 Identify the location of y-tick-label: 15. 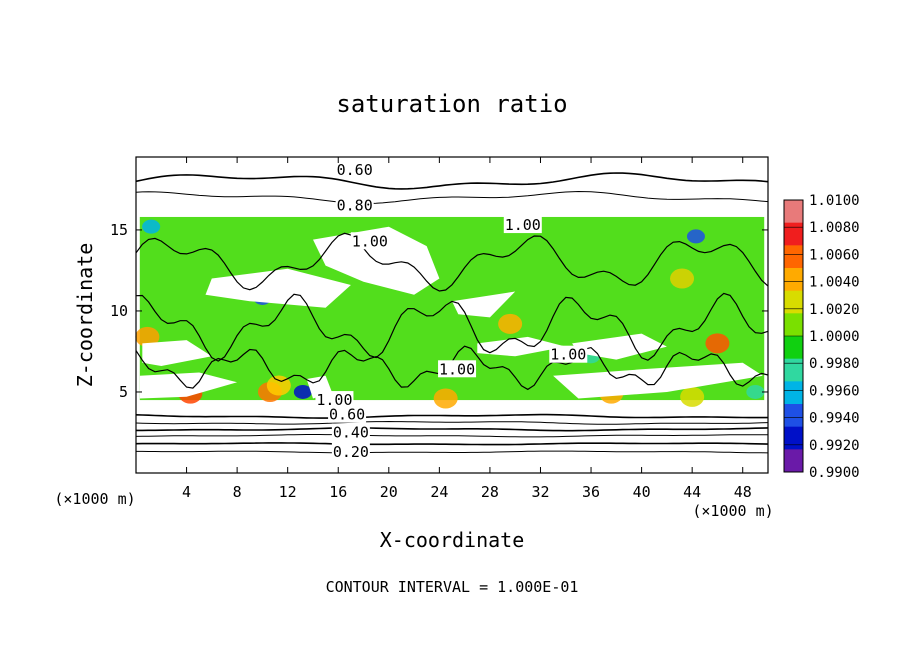
(119, 230).